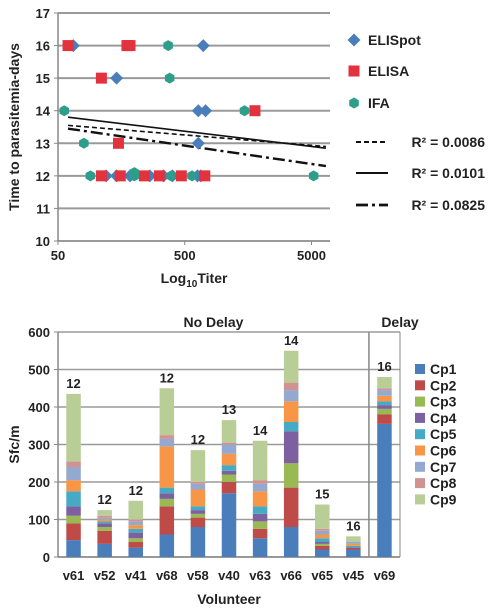 The image size is (490, 612). What do you see at coordinates (46, 557) in the screenshot?
I see `y-tick-label: 0` at bounding box center [46, 557].